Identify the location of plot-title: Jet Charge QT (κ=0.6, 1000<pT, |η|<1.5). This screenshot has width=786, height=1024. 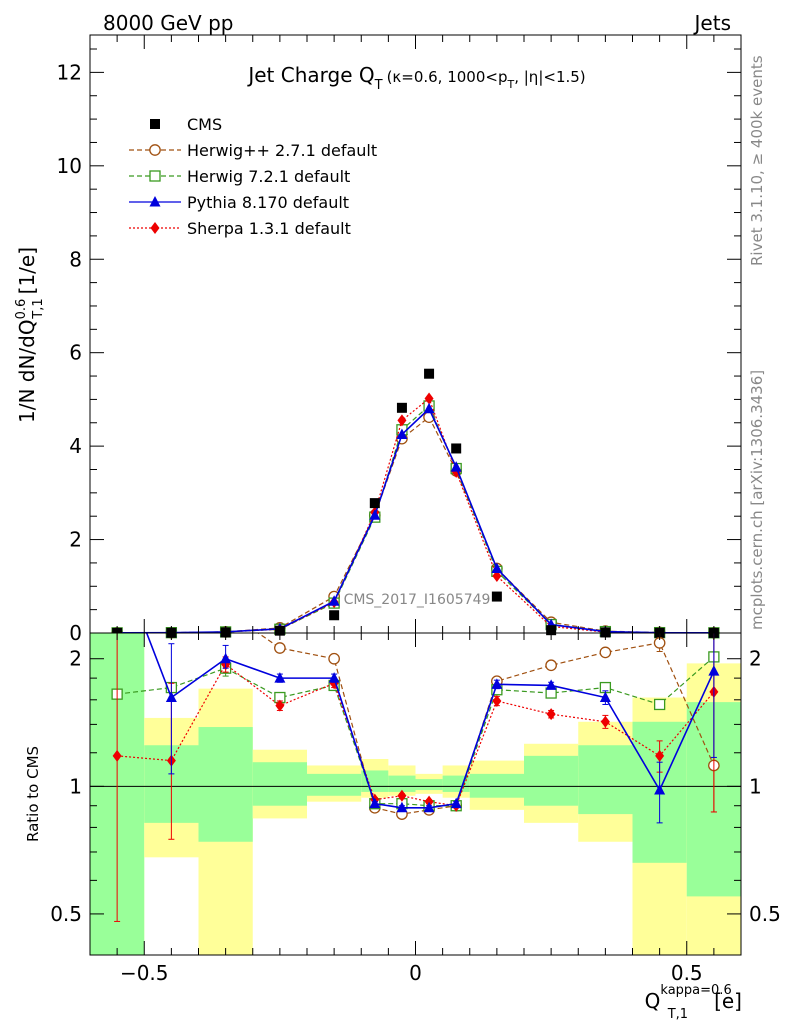
(415, 78).